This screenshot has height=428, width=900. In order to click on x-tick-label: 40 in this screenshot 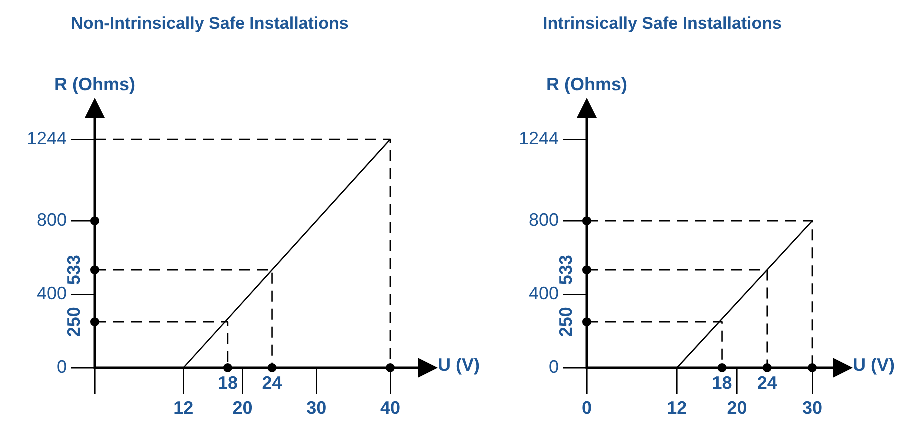, I will do `click(390, 408)`.